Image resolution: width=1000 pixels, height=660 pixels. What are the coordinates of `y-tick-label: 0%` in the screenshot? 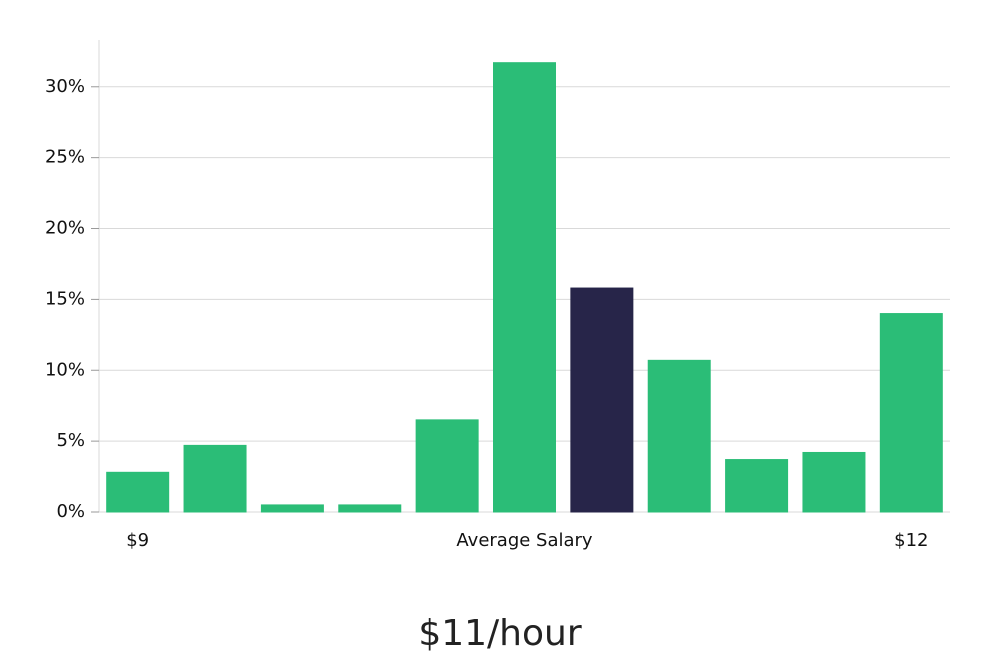 It's located at (70, 511).